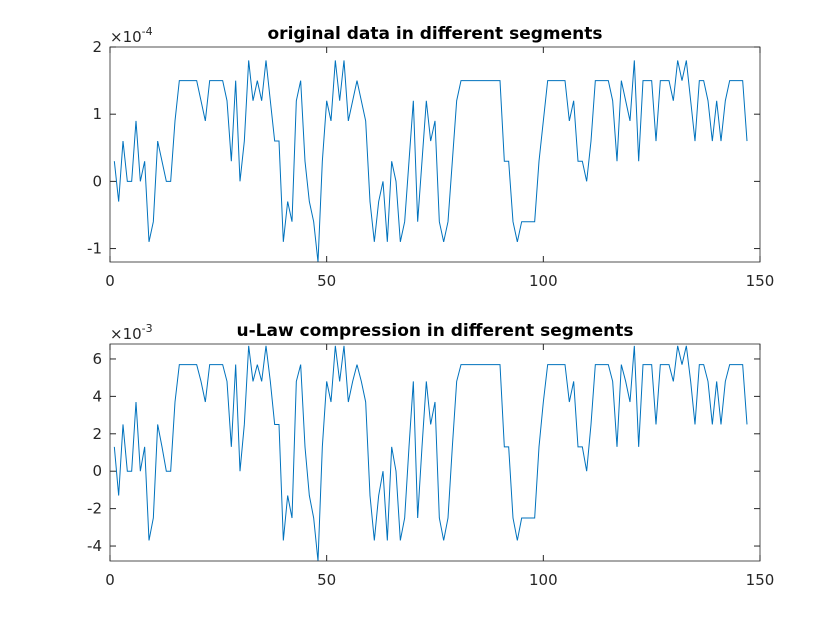 The image size is (840, 630). I want to click on chart-title: u-Law compression in different segments, so click(434, 331).